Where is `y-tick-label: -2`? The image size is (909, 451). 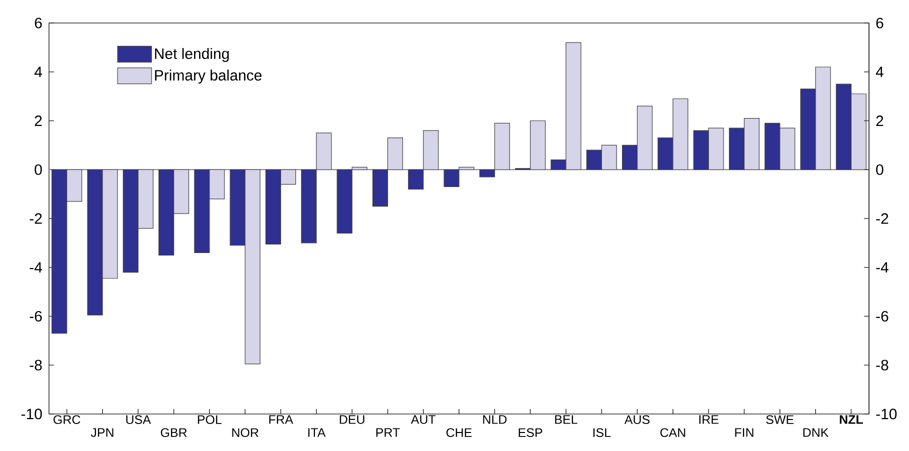 y-tick-label: -2 is located at coordinates (36, 218).